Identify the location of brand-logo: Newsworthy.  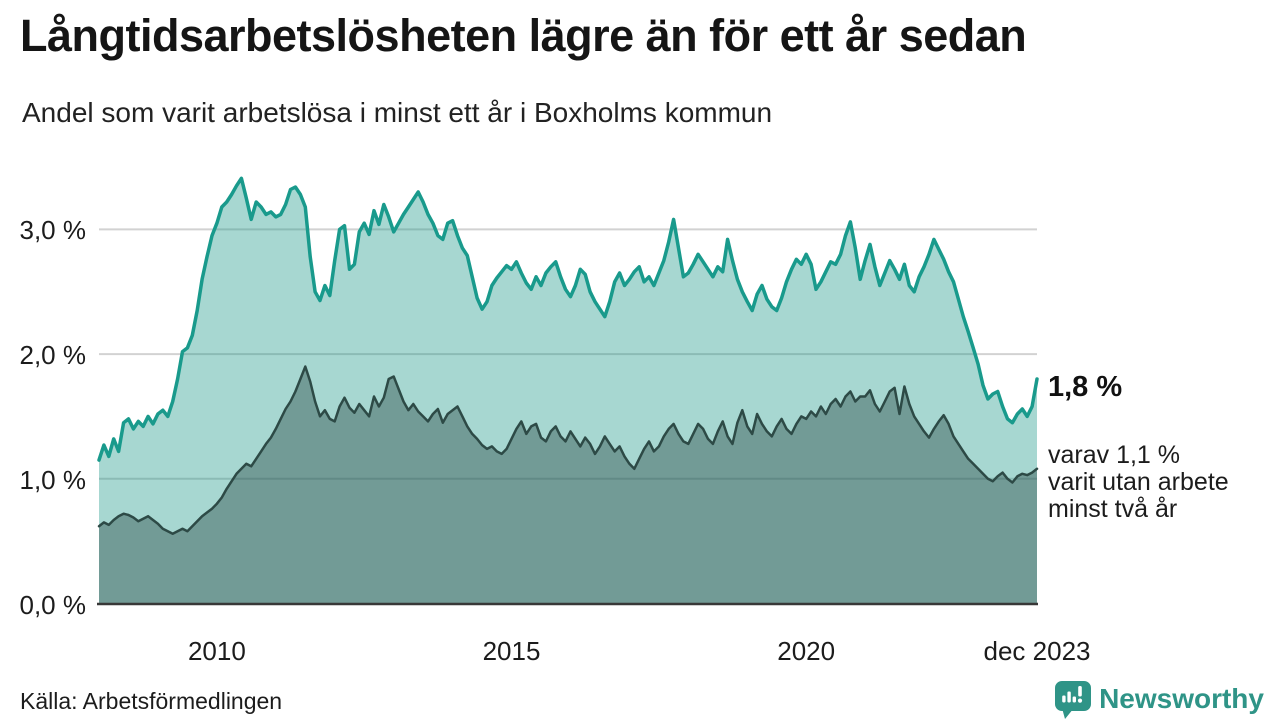
(1159, 700).